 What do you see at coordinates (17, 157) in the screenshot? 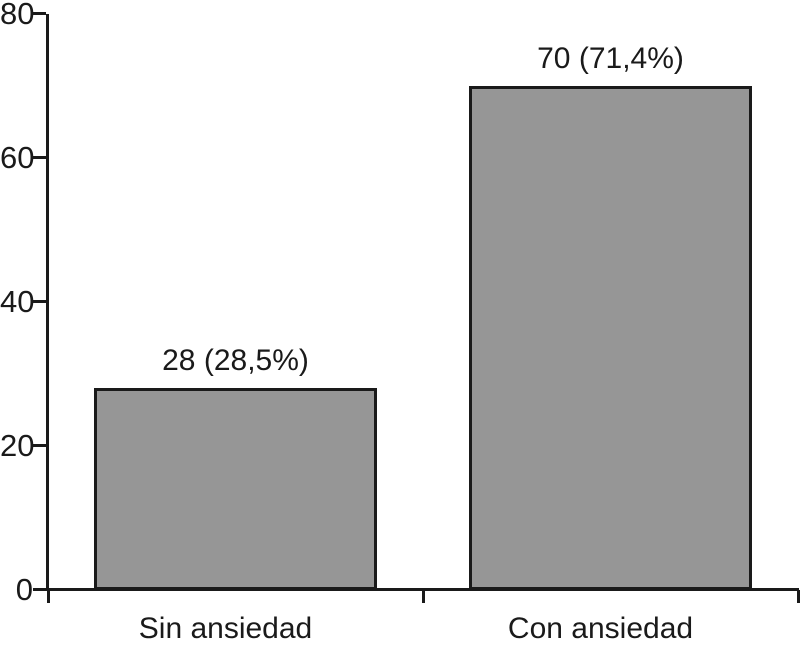
I see `y-tick-label: 60` at bounding box center [17, 157].